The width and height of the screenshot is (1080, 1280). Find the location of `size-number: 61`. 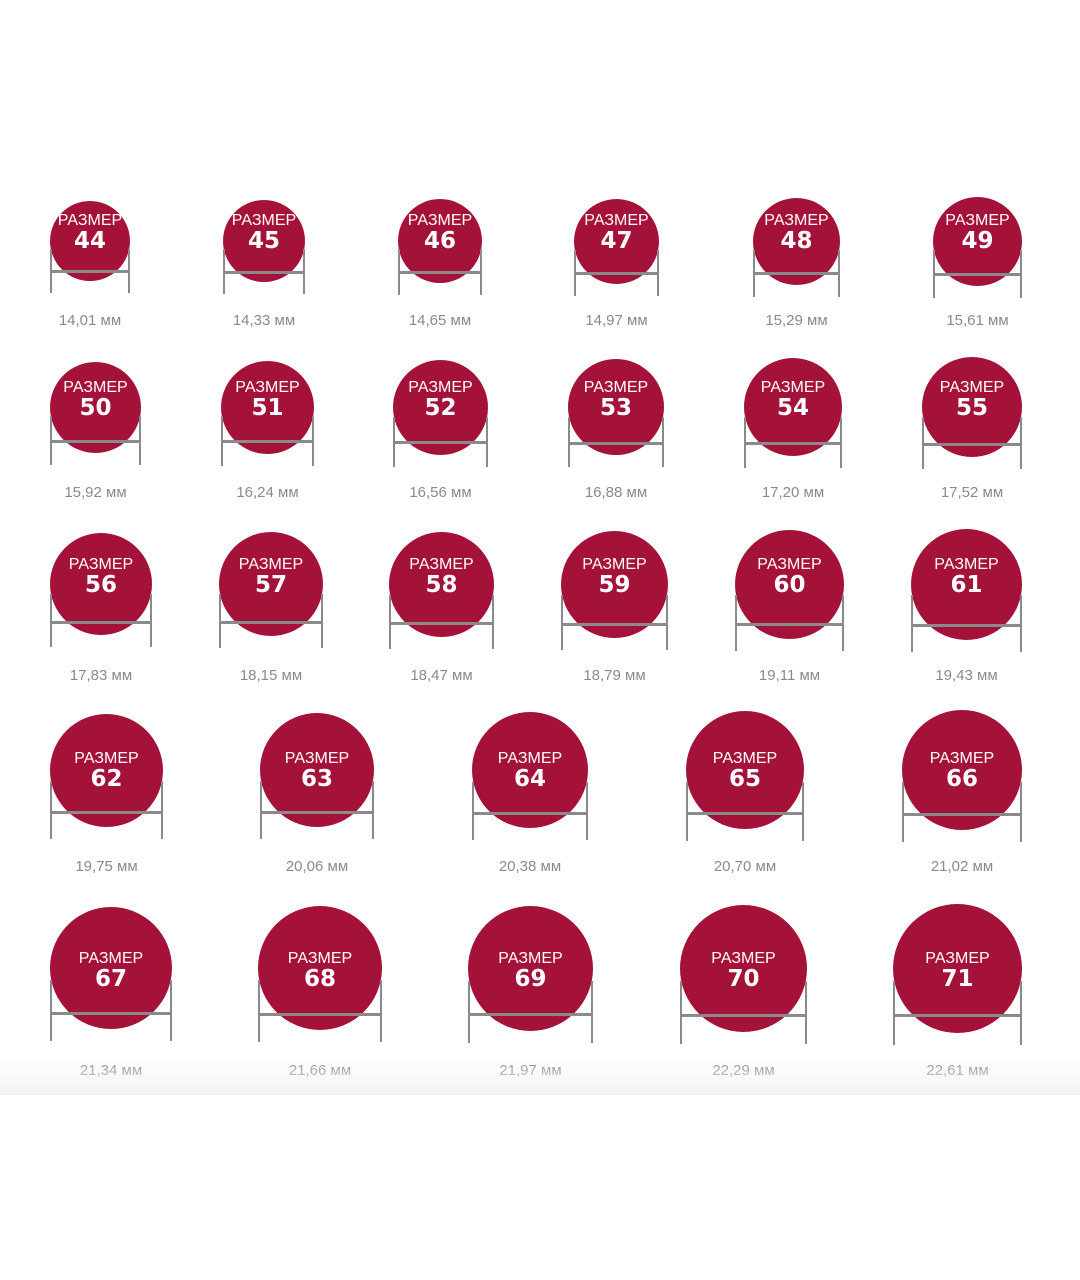

size-number: 61 is located at coordinates (966, 585).